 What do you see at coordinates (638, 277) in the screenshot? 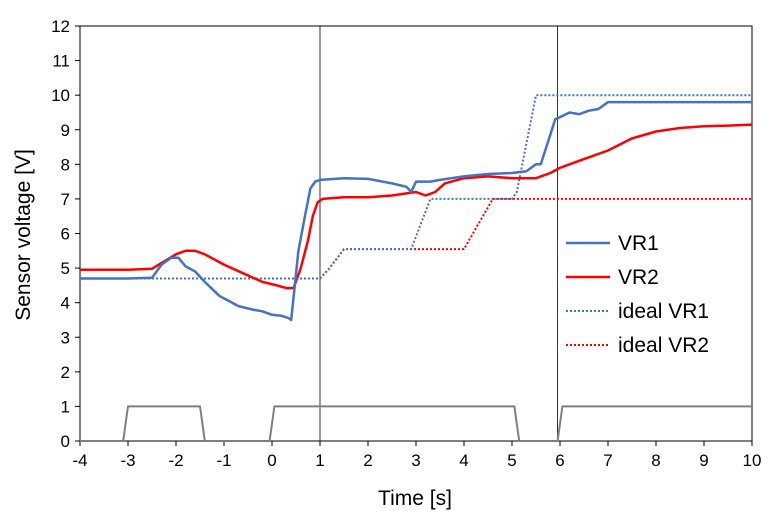
I see `legend-vr2-label: VR2` at bounding box center [638, 277].